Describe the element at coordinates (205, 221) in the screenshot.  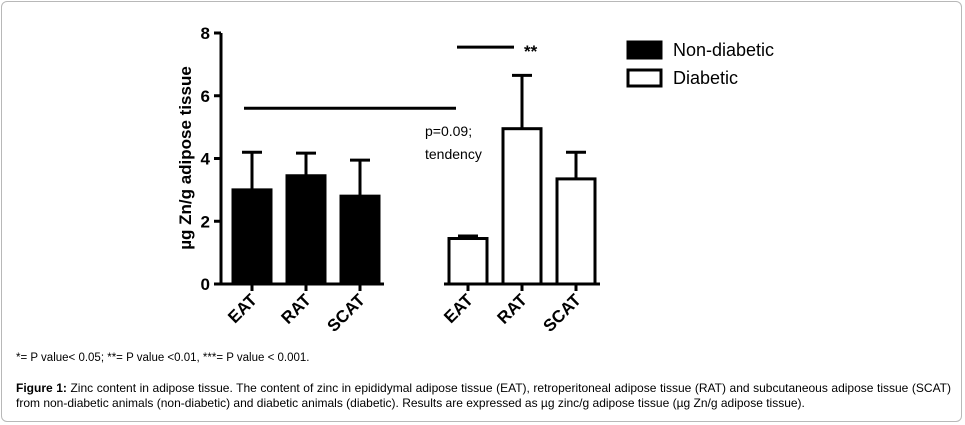
I see `y-tick-label: 2` at that location.